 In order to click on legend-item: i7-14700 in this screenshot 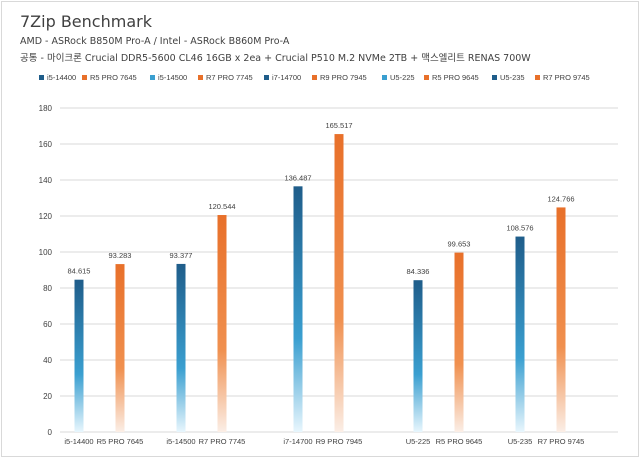, I will do `click(282, 77)`.